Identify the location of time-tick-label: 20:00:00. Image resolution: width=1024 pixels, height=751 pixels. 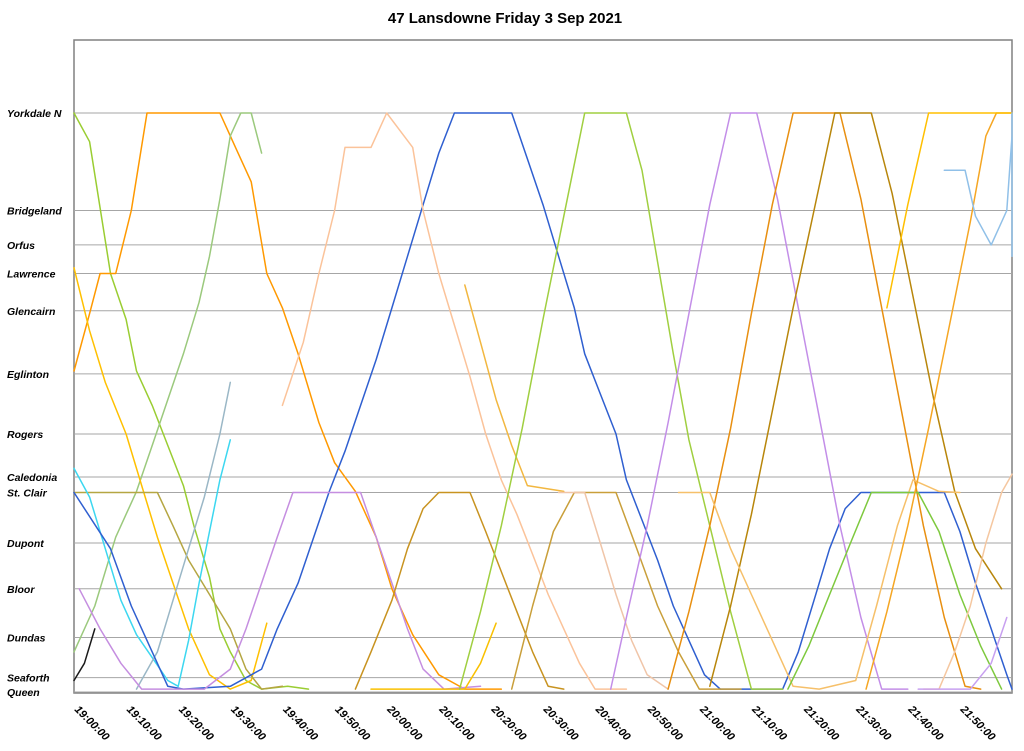
(404, 723).